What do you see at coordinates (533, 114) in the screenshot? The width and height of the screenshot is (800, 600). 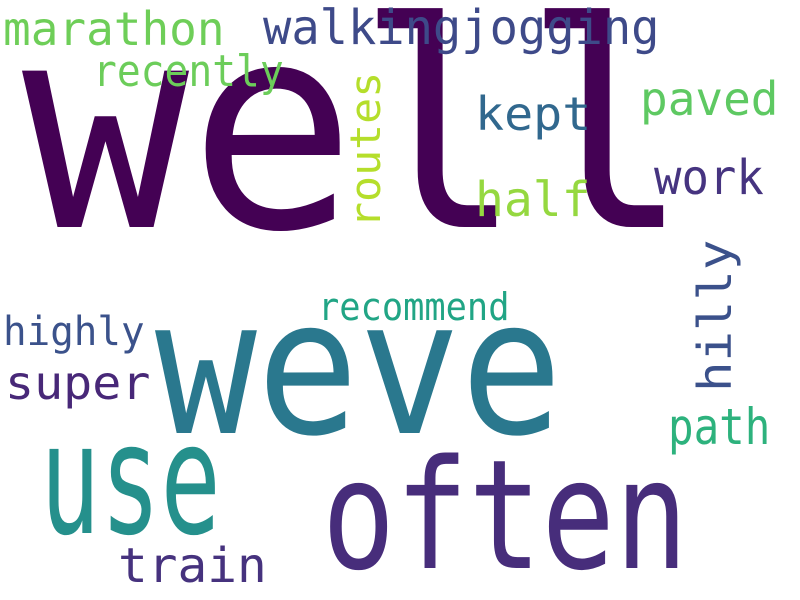 I see `word-kept: kept` at bounding box center [533, 114].